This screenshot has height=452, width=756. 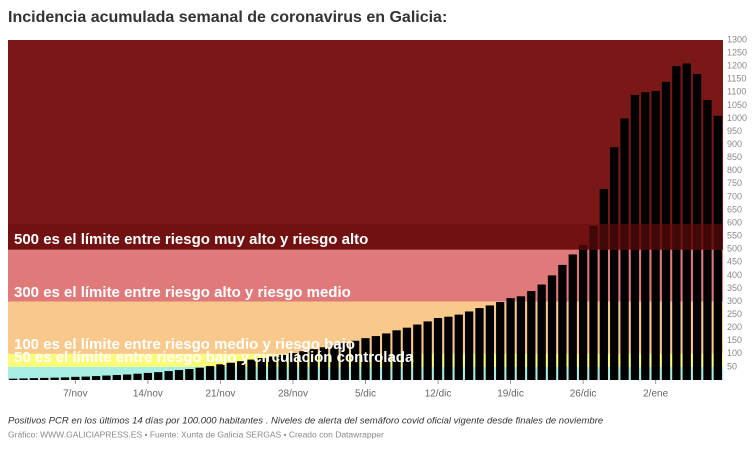 What do you see at coordinates (732, 366) in the screenshot?
I see `y-tick-label: 50` at bounding box center [732, 366].